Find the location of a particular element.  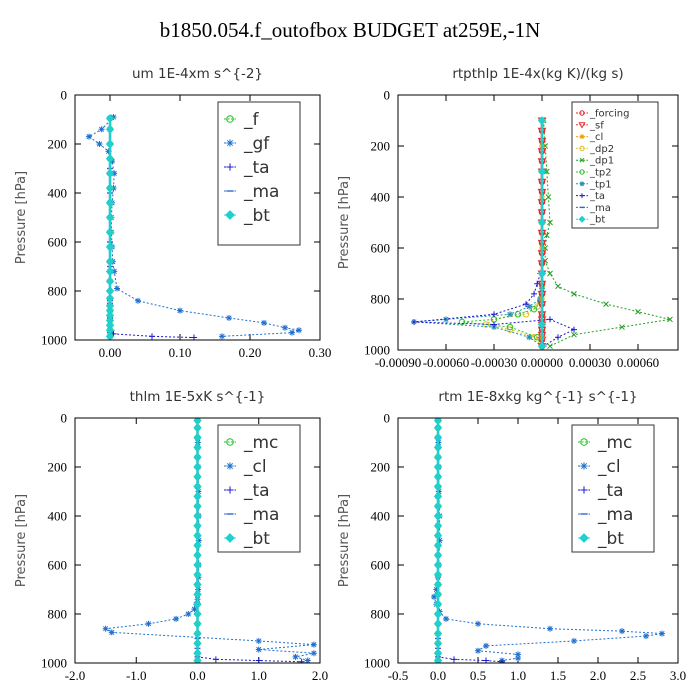

x-tick-label: 0.0 is located at coordinates (197, 675).